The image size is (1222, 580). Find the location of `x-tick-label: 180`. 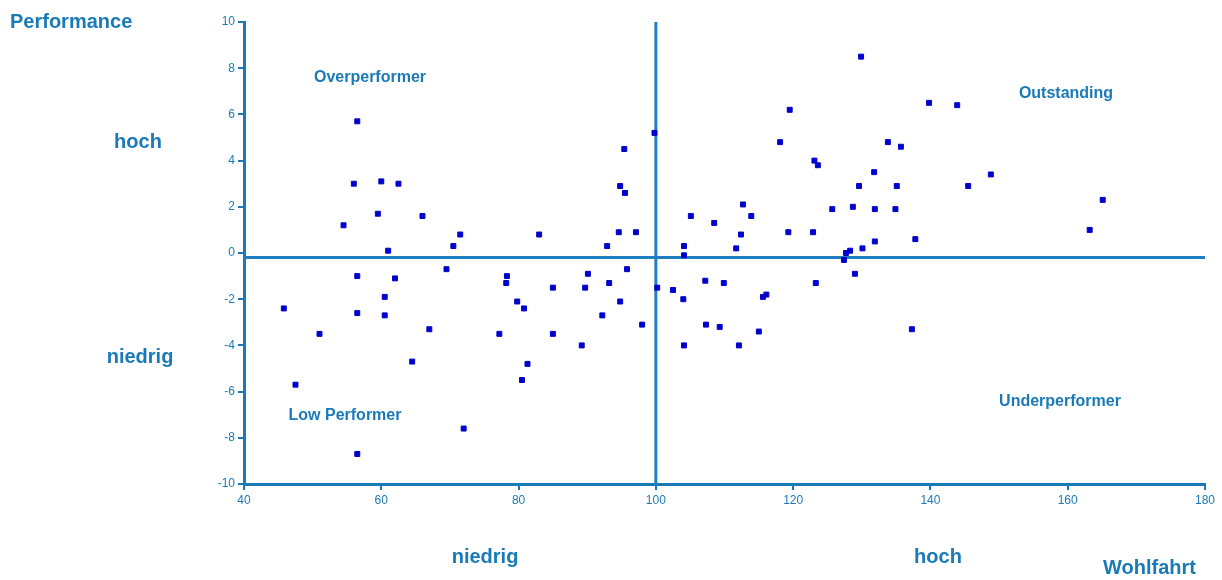

x-tick-label: 180 is located at coordinates (1205, 499).